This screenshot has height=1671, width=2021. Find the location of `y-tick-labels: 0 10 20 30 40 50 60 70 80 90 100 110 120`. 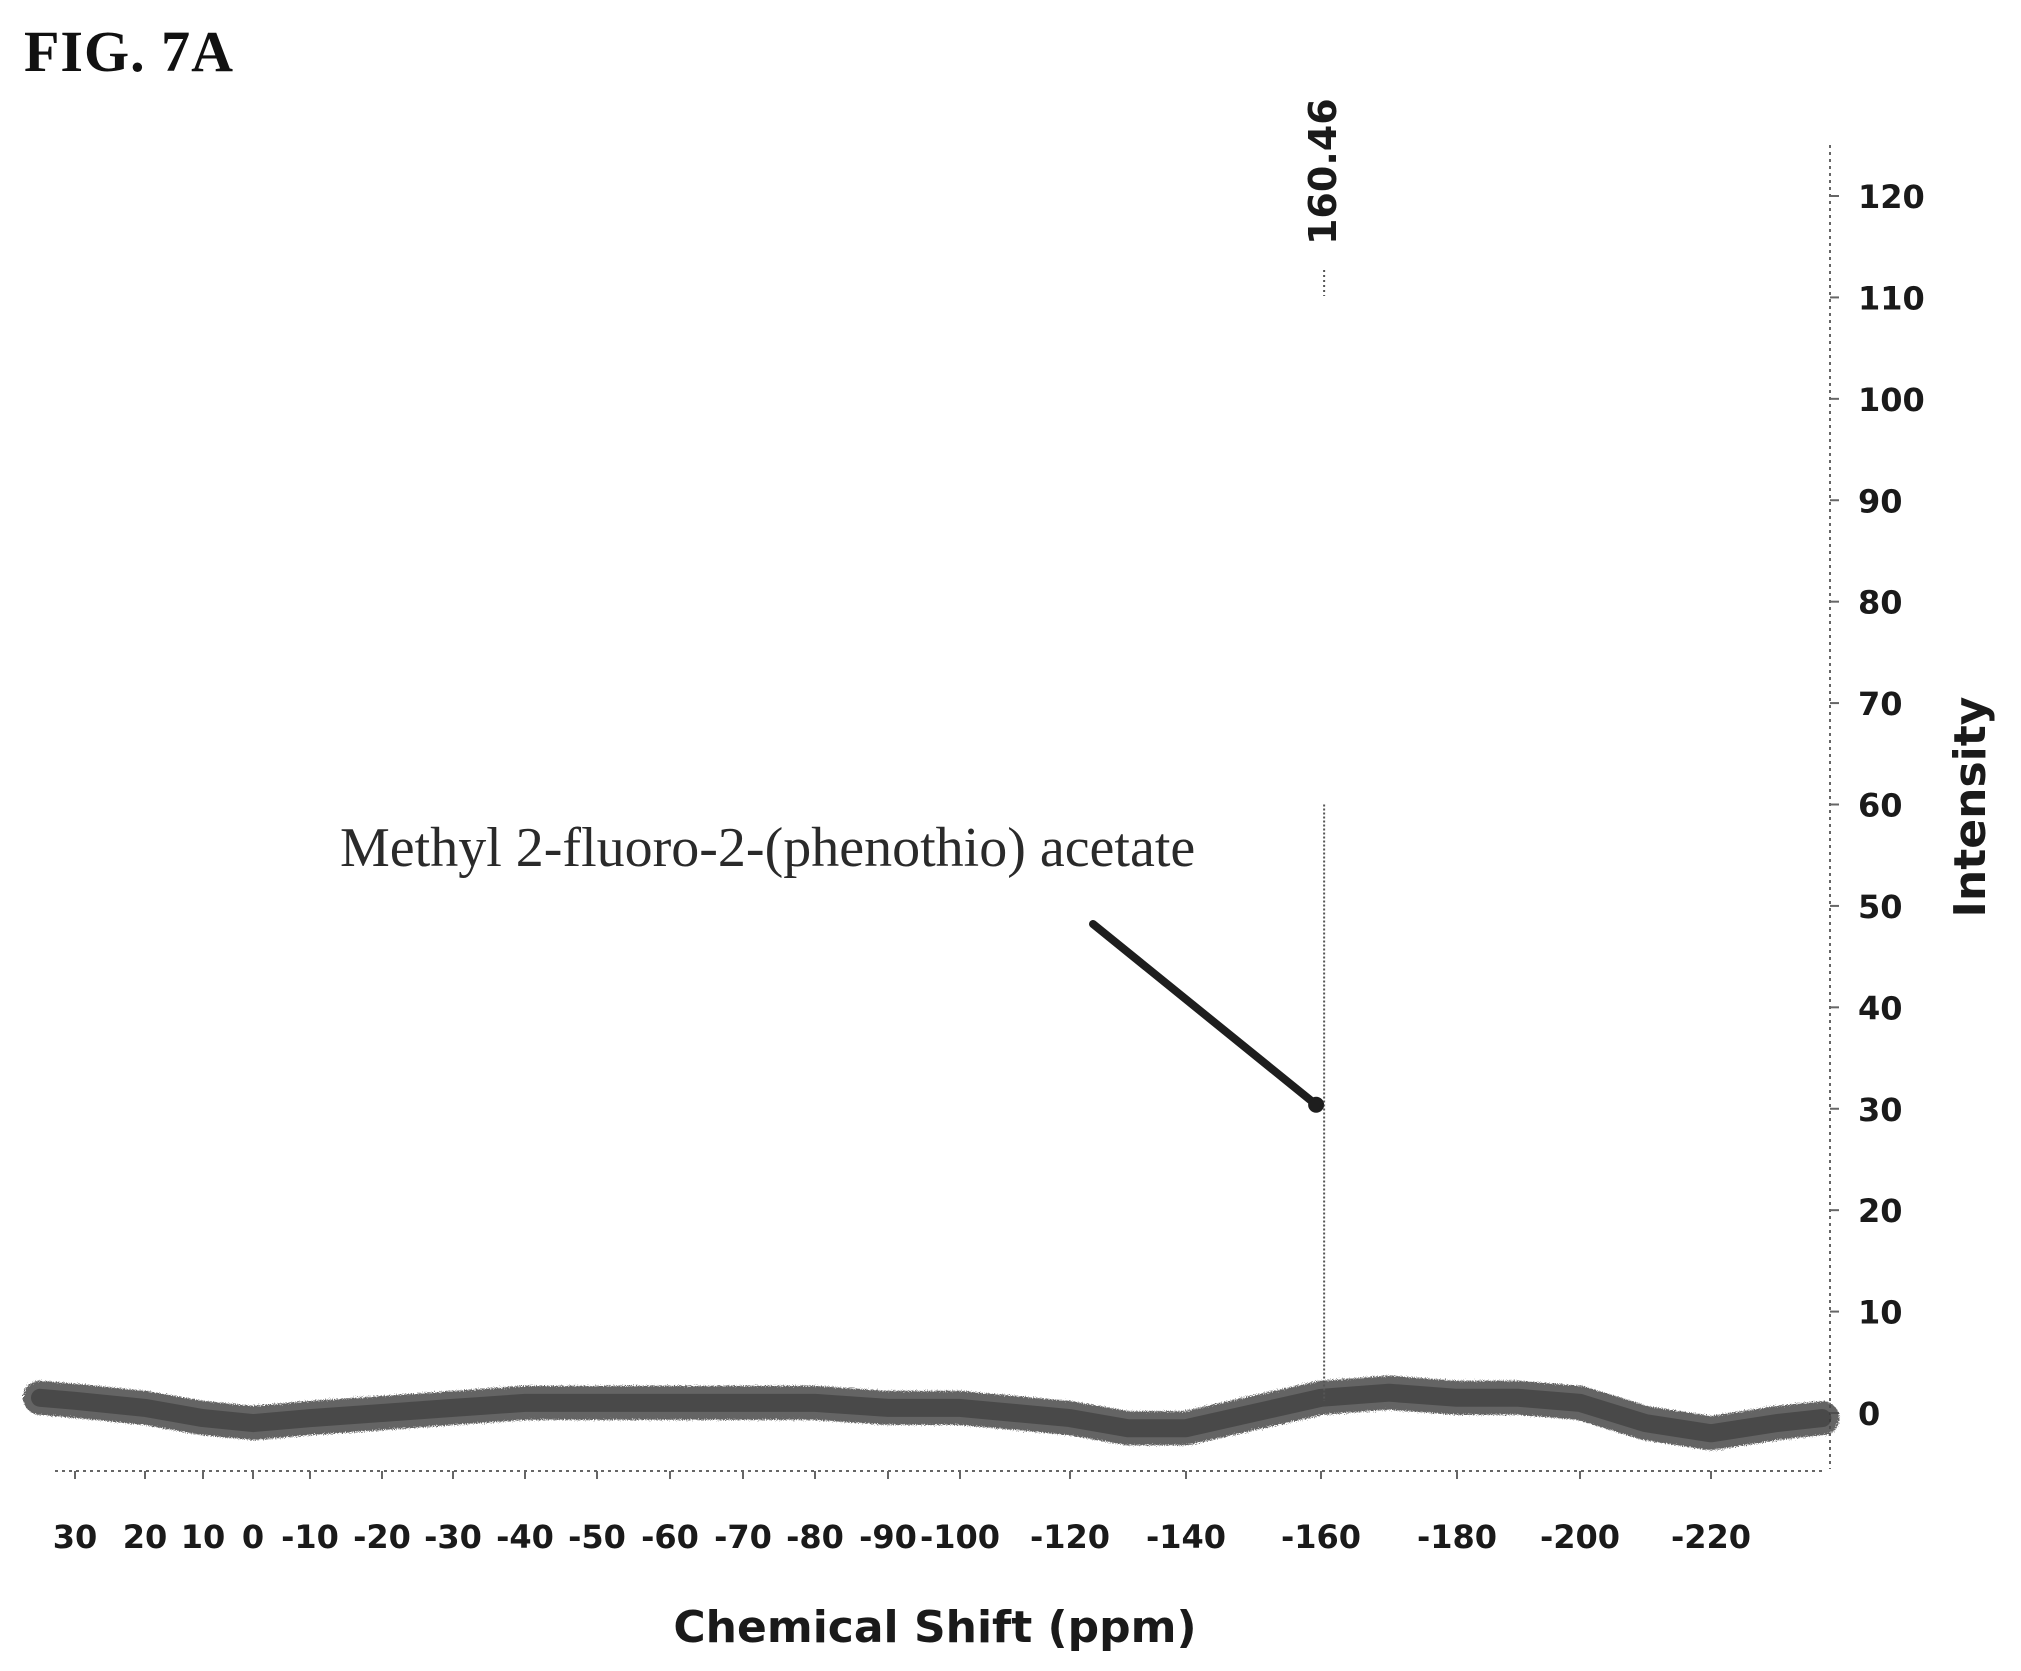

y-tick-labels: 0 10 20 30 40 50 60 70 80 90 100 110 120 is located at coordinates (1891, 805).